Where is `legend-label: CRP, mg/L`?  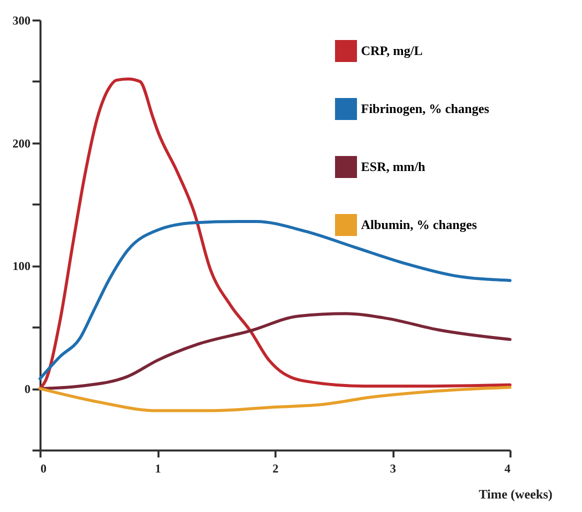 legend-label: CRP, mg/L is located at coordinates (392, 50).